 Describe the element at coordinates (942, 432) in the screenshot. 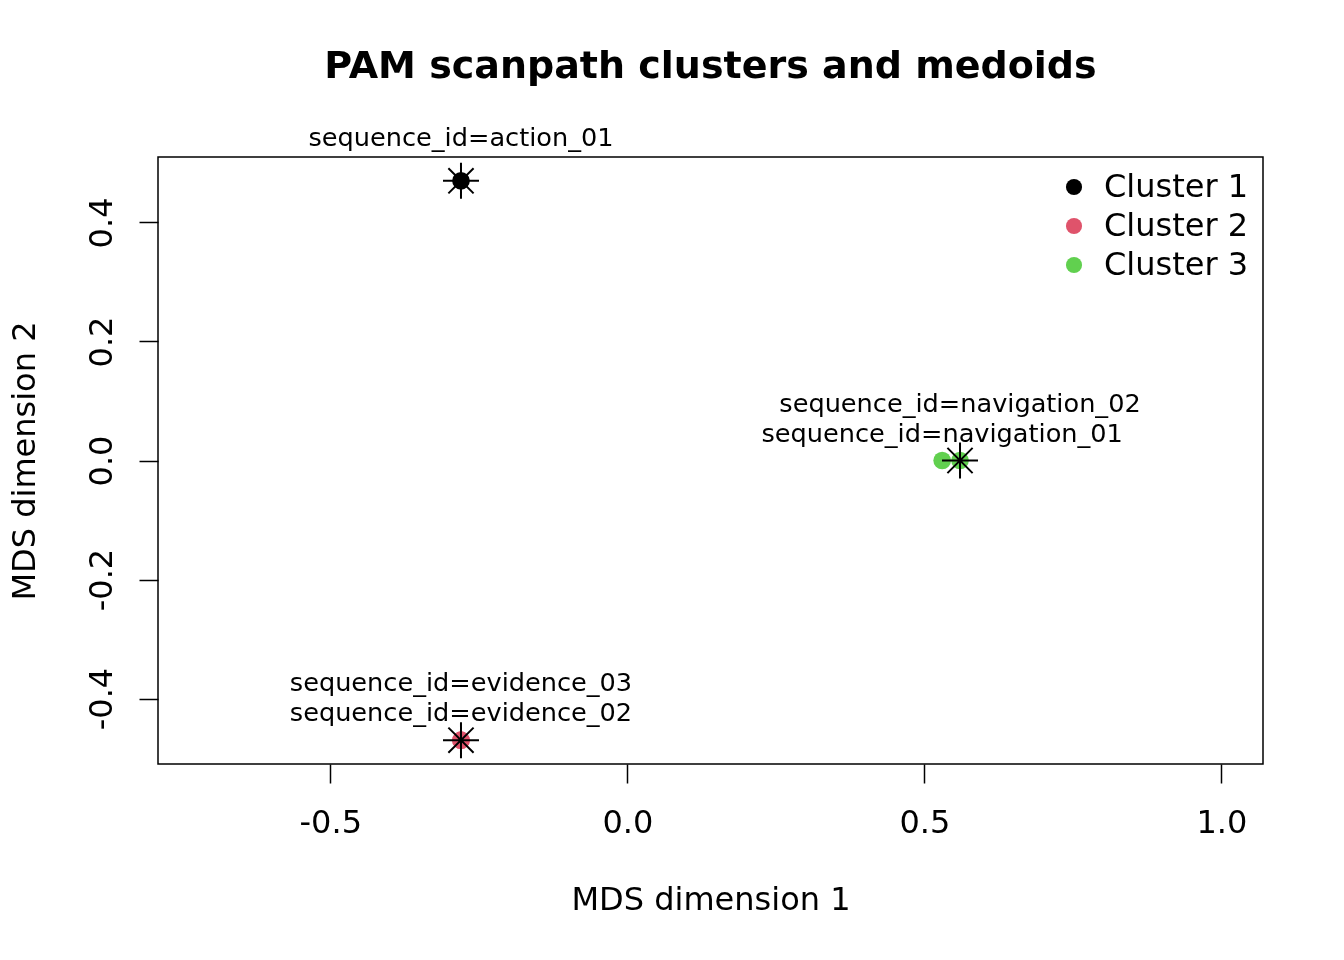

I see `annotation: sequence_id=navigation_01` at that location.